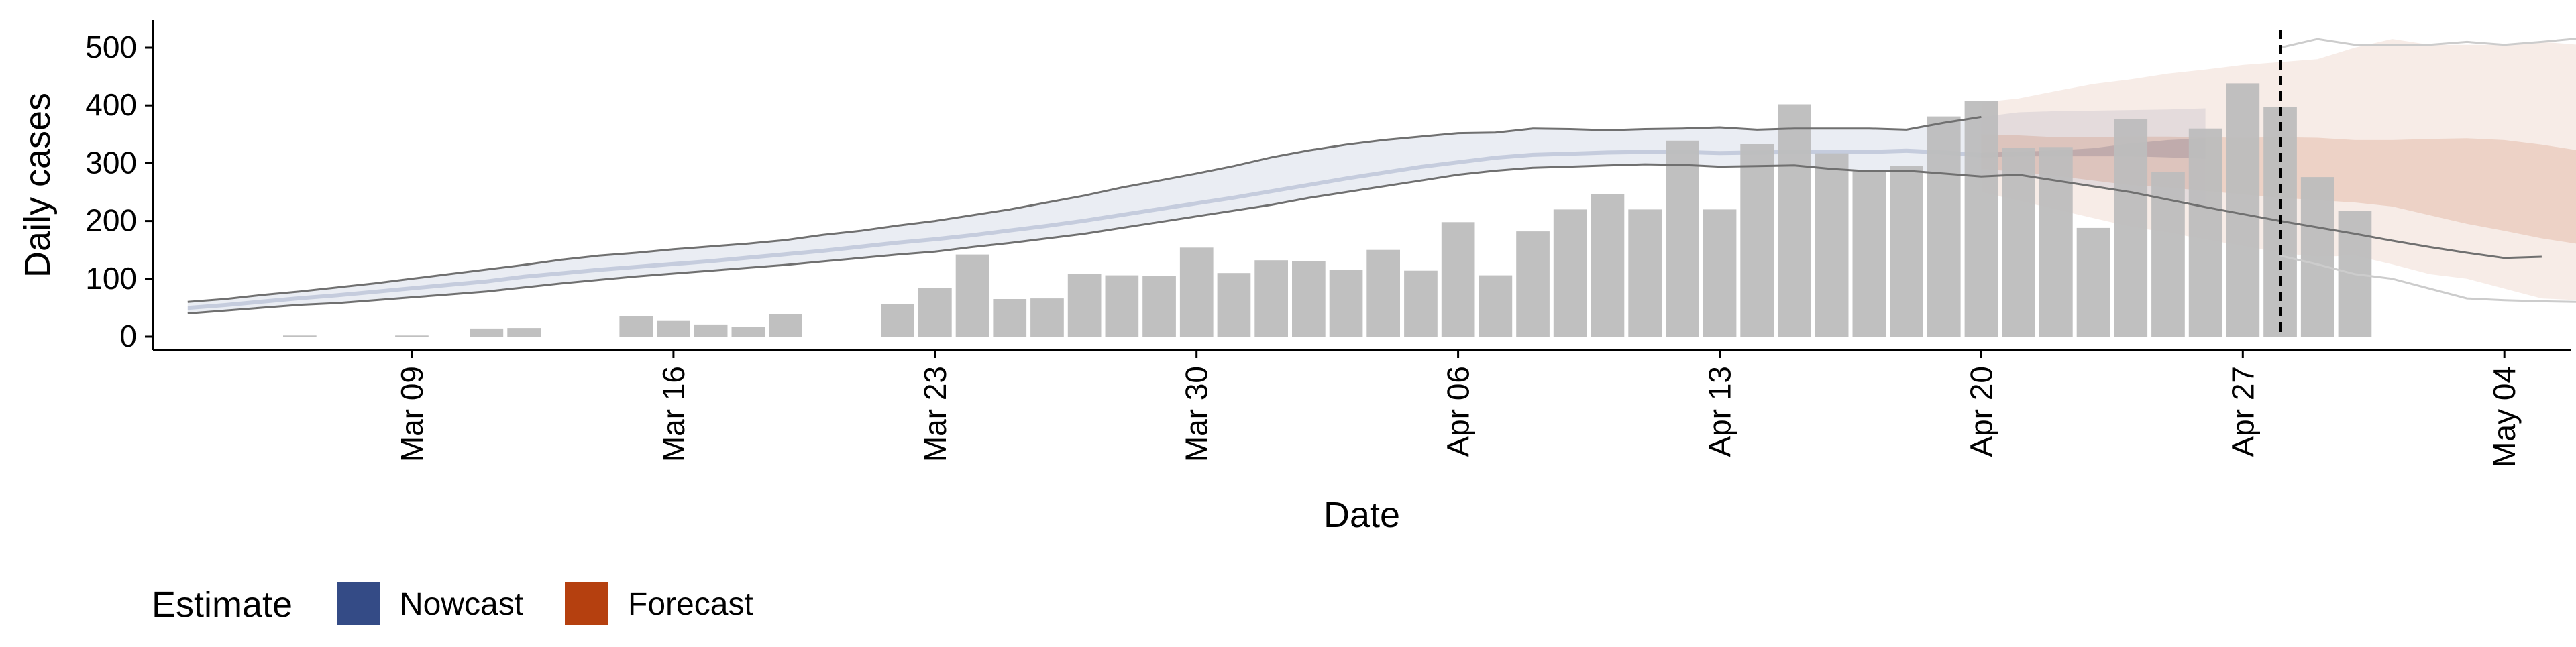 Image resolution: width=2576 pixels, height=647 pixels. Describe the element at coordinates (690, 604) in the screenshot. I see `legend-label: Forecast` at that location.